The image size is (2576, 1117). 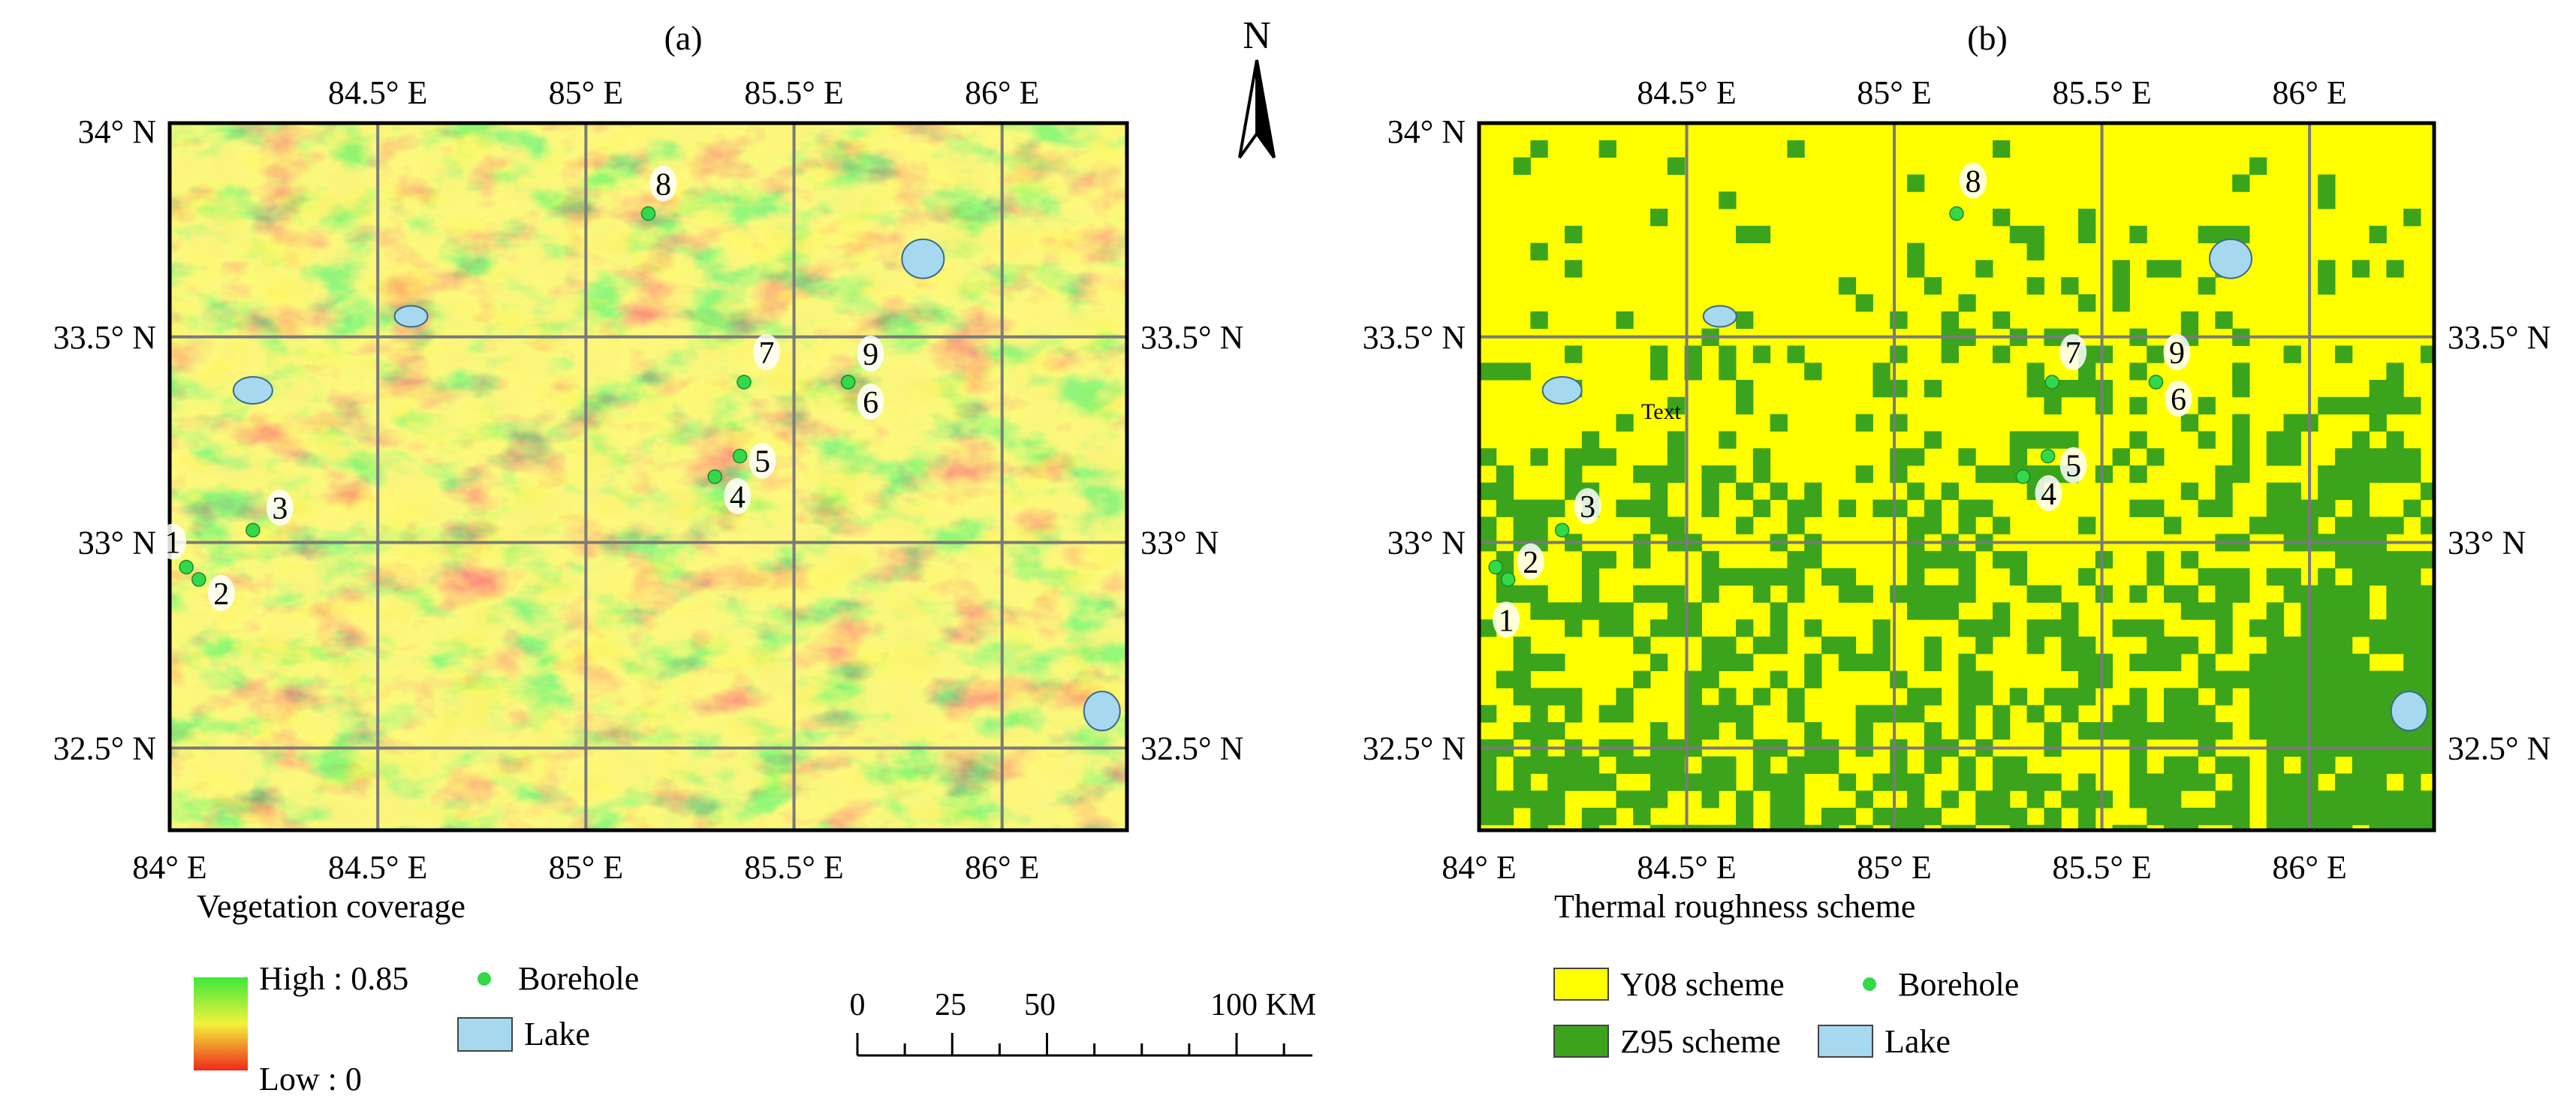 What do you see at coordinates (1734, 906) in the screenshot?
I see `legend-b-title: Thermal roughness scheme` at bounding box center [1734, 906].